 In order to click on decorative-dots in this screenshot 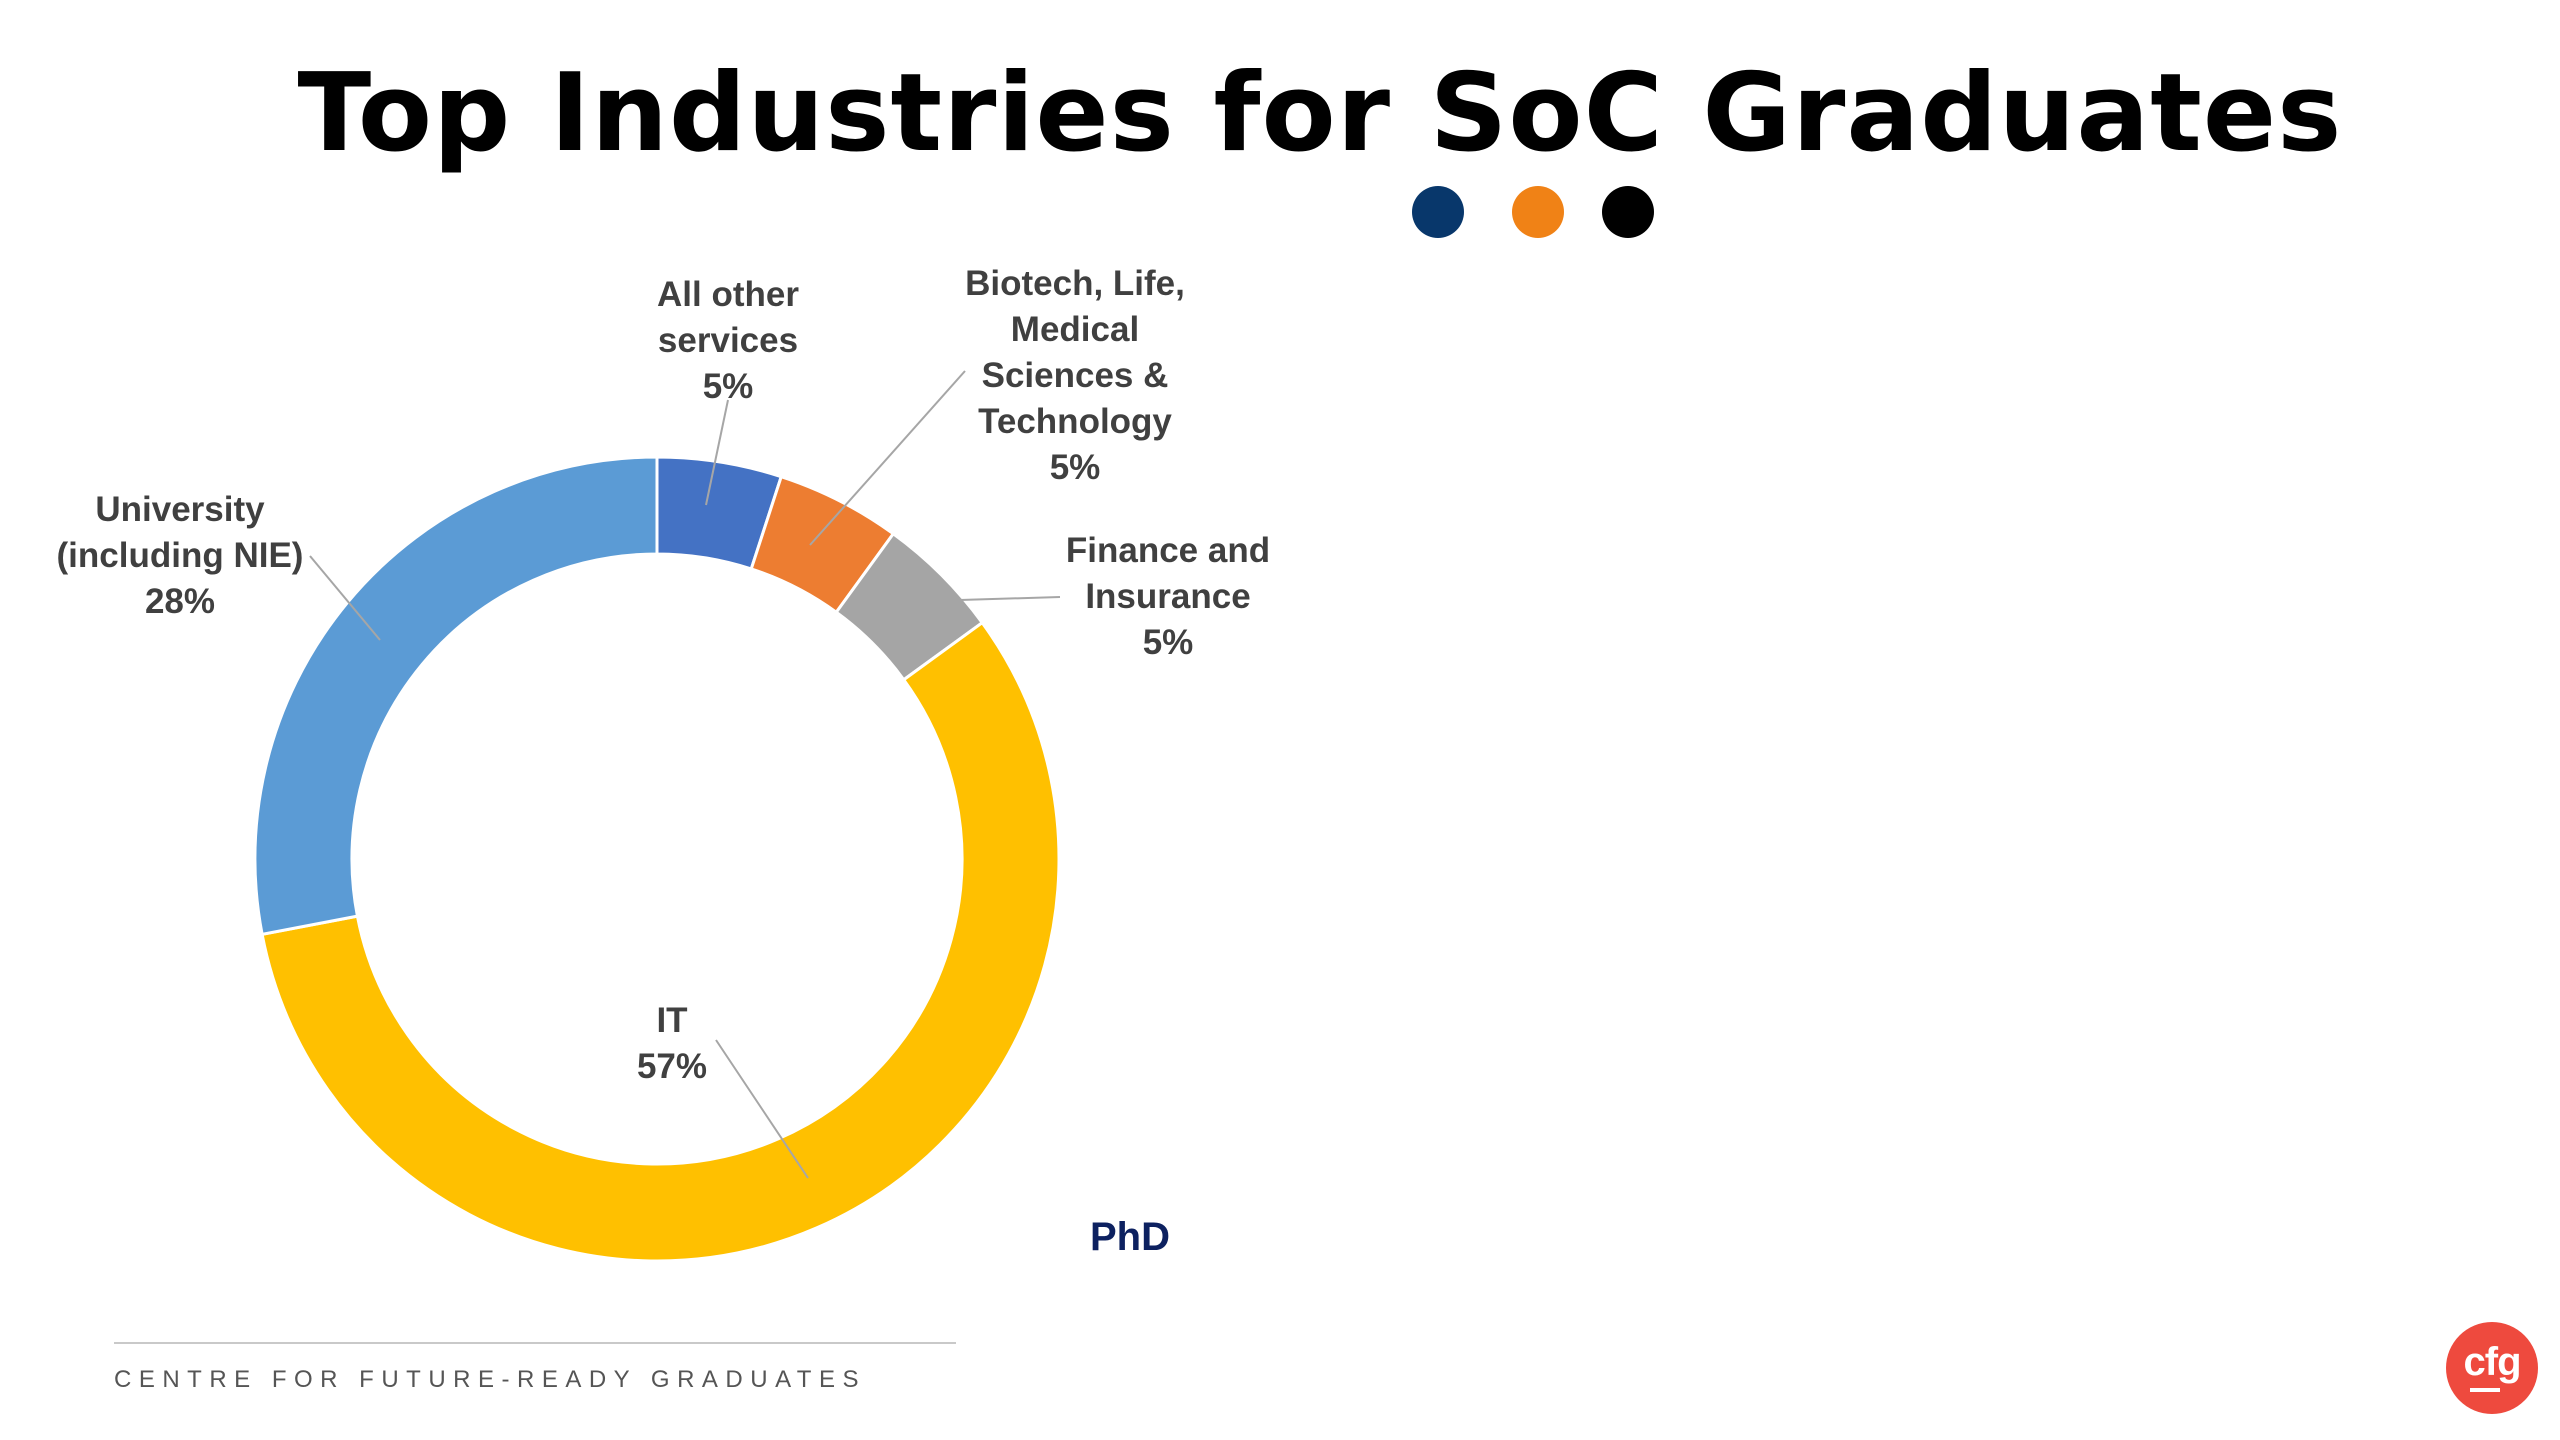, I will do `click(1542, 212)`.